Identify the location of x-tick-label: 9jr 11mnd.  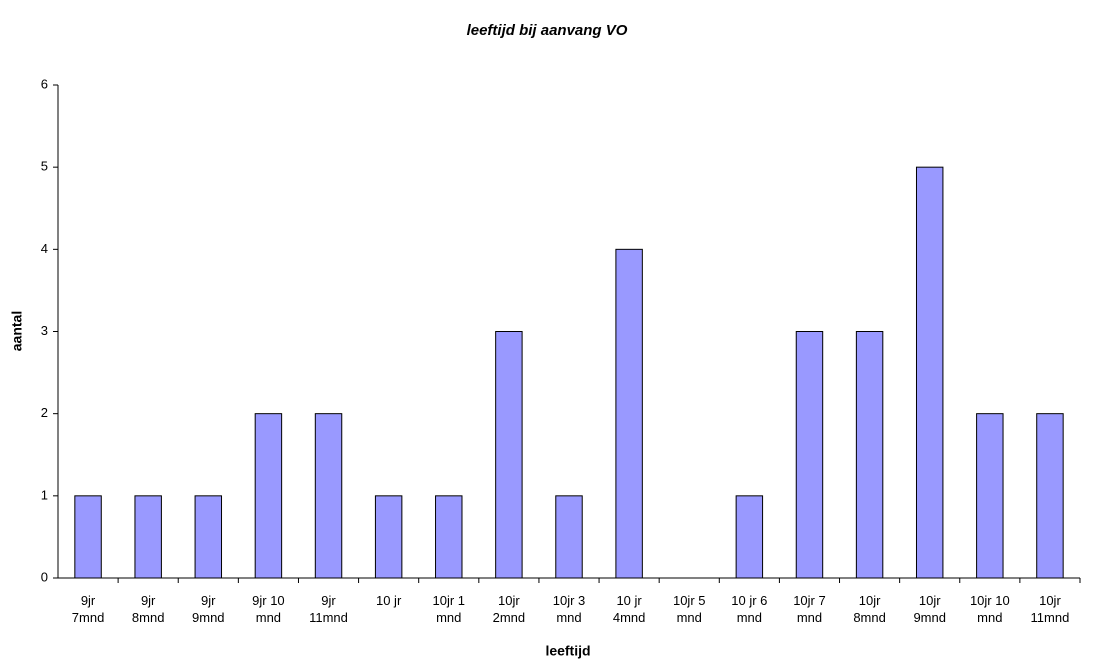
(328, 609).